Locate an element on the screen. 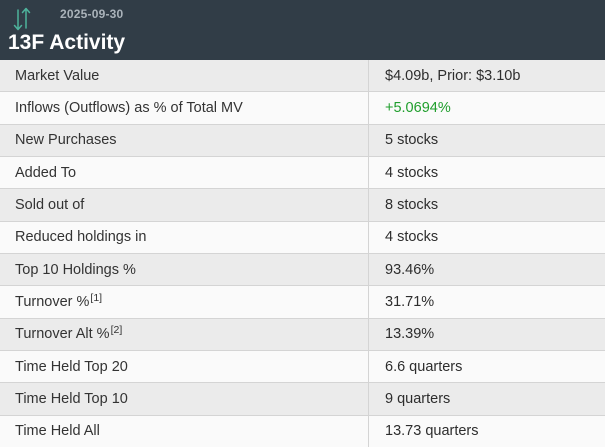 The height and width of the screenshot is (447, 605). table-row: Turnover Alt % [2] 13.39% is located at coordinates (302, 334).